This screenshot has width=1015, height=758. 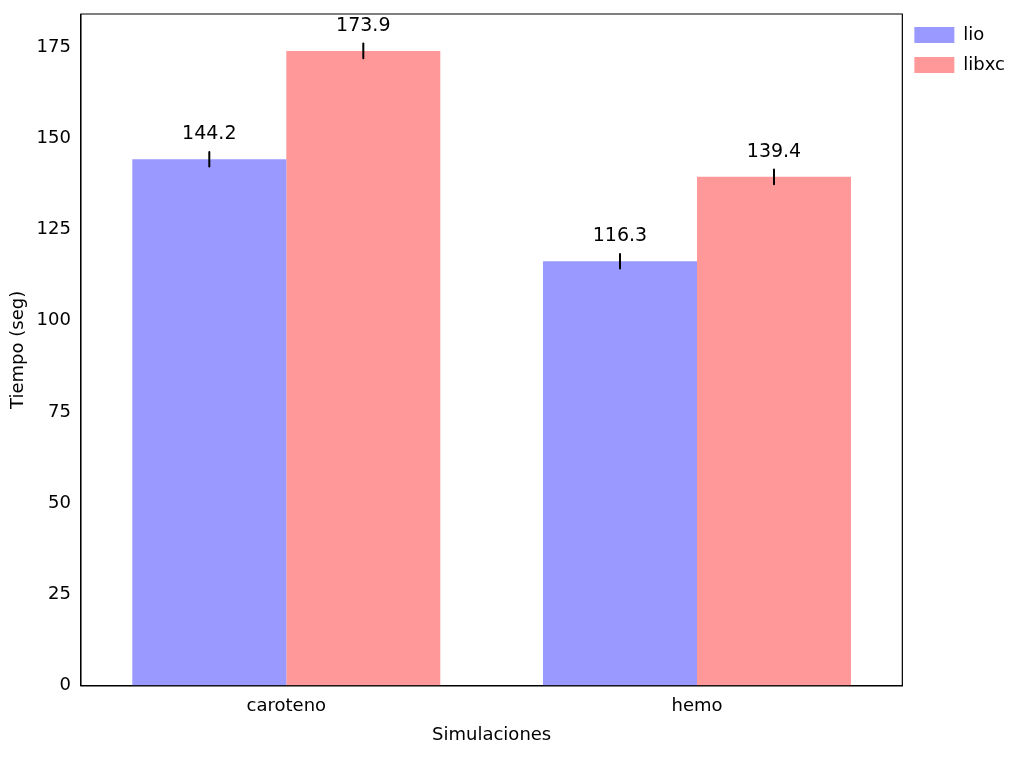 What do you see at coordinates (59, 501) in the screenshot?
I see `y-tick-label: 50` at bounding box center [59, 501].